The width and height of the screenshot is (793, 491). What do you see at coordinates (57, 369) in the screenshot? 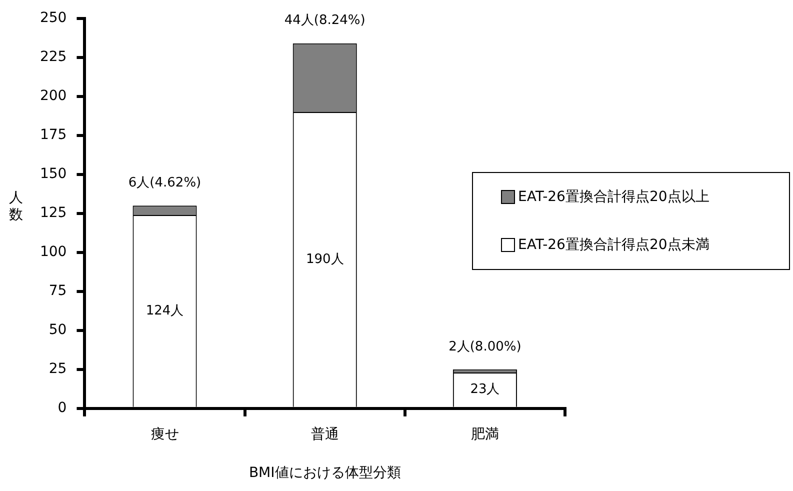
I see `y-tick-label: 25` at bounding box center [57, 369].